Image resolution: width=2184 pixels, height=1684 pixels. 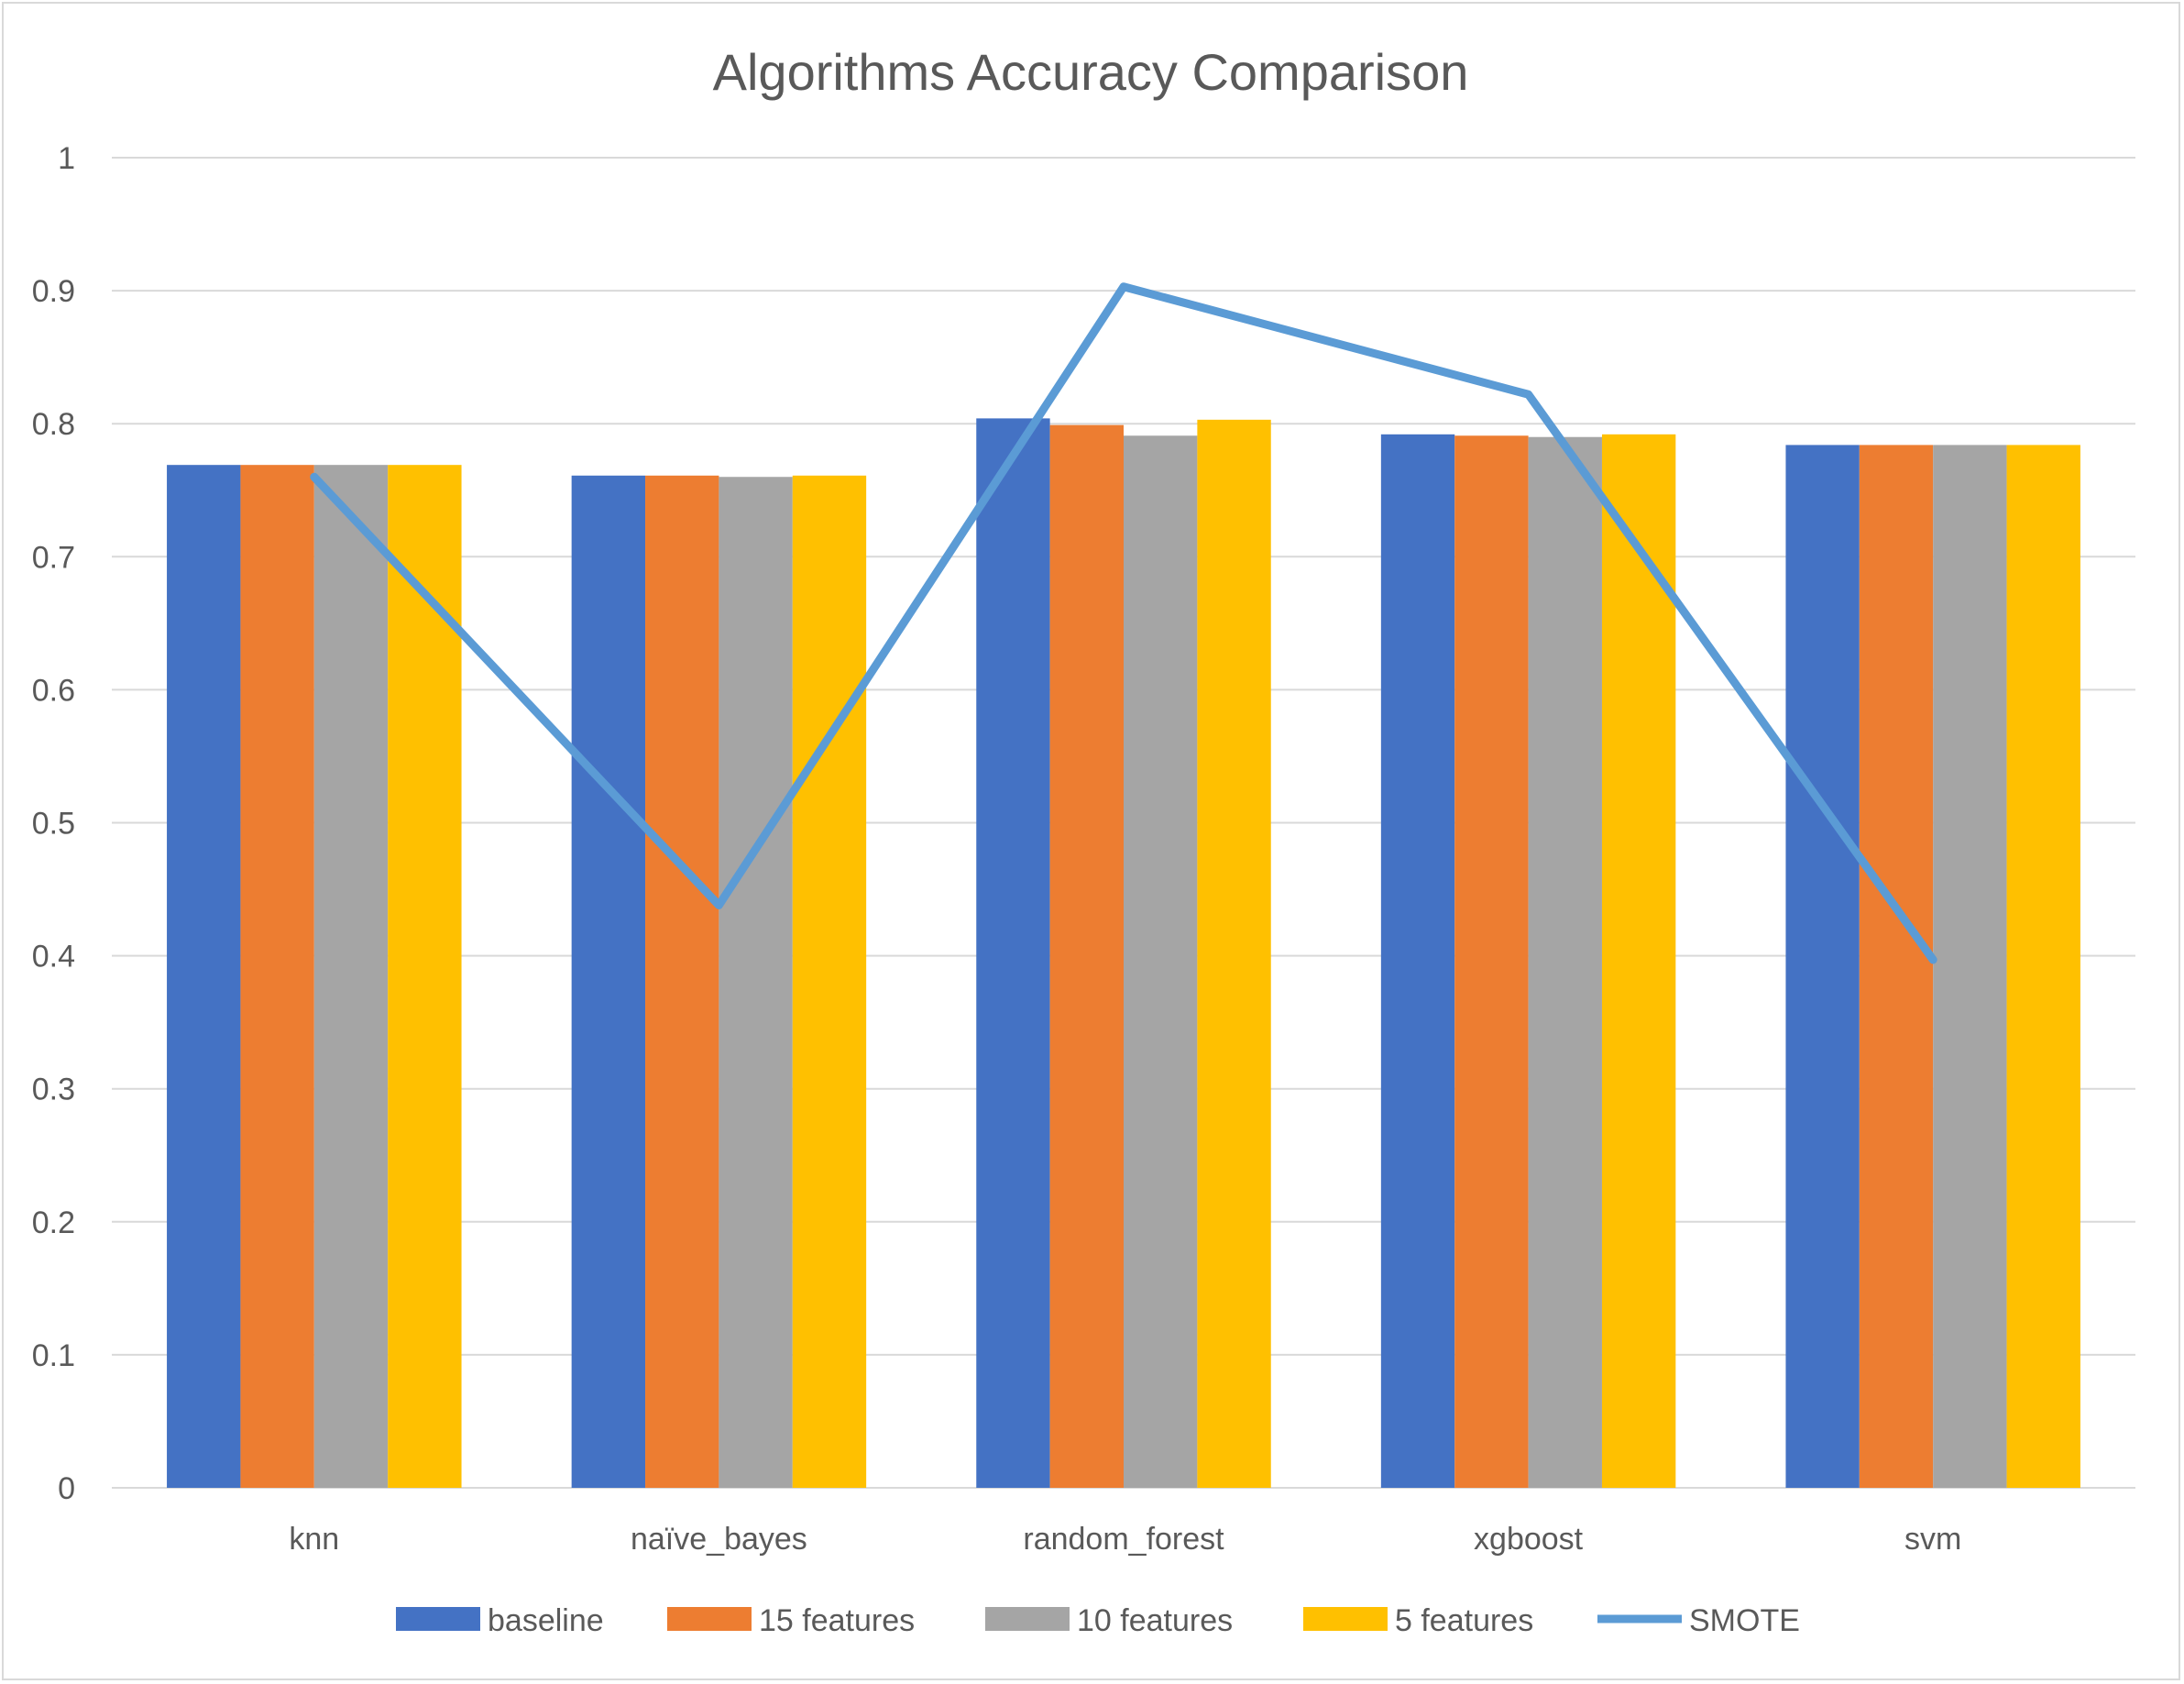 I want to click on y-tick-label: 0, so click(x=66, y=1488).